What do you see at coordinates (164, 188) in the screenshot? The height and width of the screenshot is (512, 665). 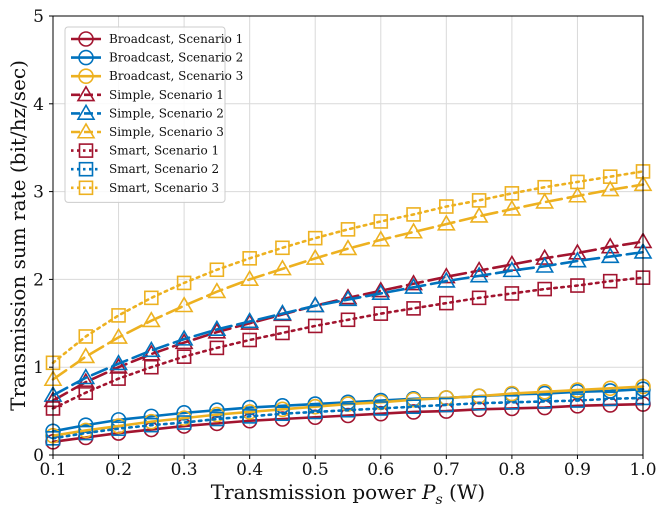 I see `legend-label: Smart, Scenario 3` at bounding box center [164, 188].